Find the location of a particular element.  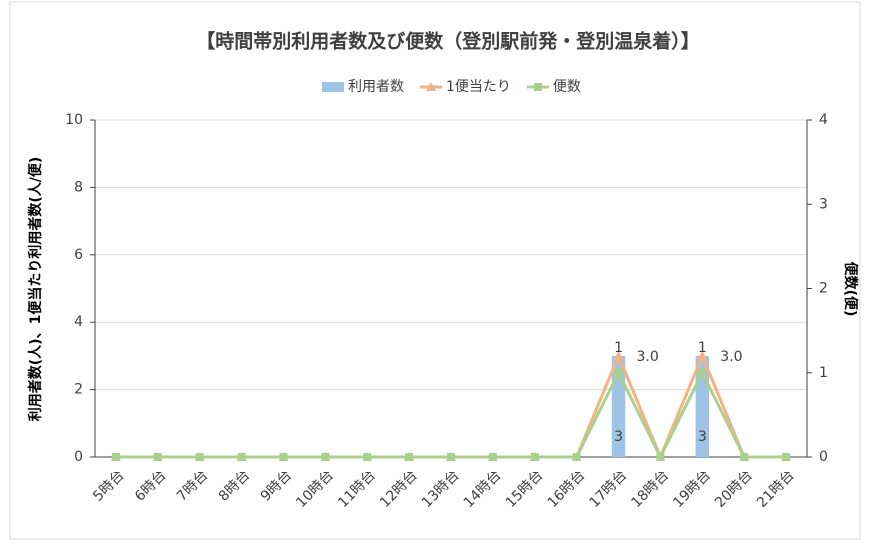

y2-tick-label: 3 is located at coordinates (823, 204).